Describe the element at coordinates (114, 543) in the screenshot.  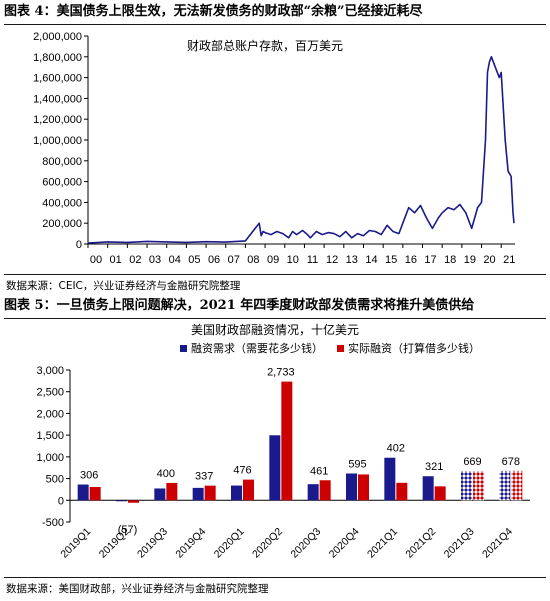
I see `x-tick-label: 2019Q2` at that location.